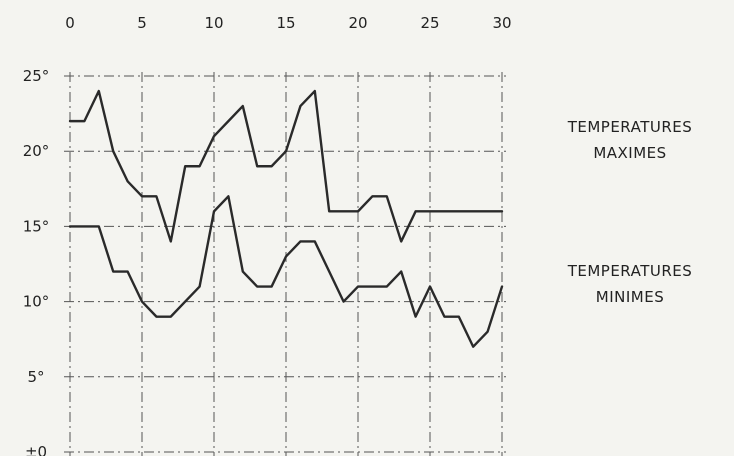 The width and height of the screenshot is (734, 456). What do you see at coordinates (36, 76) in the screenshot?
I see `y-tick-label: 25°` at bounding box center [36, 76].